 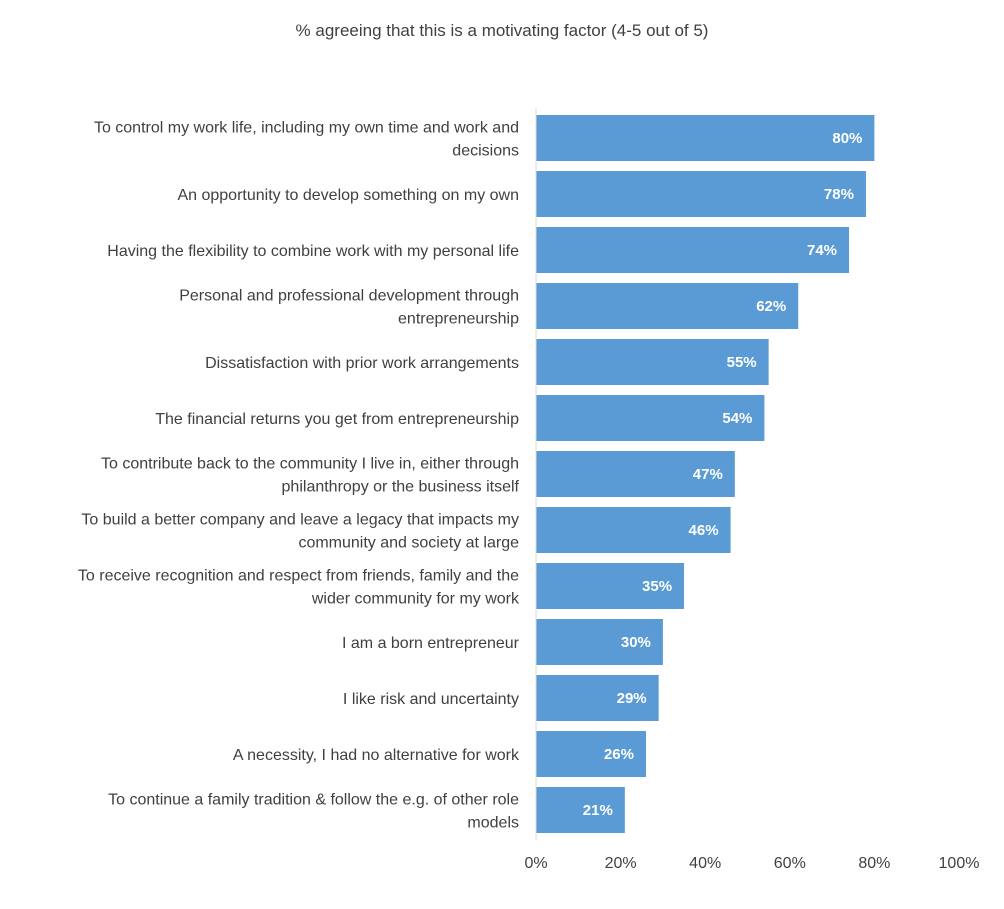 I want to click on category-label: I am a born entrepreneur, so click(x=431, y=643).